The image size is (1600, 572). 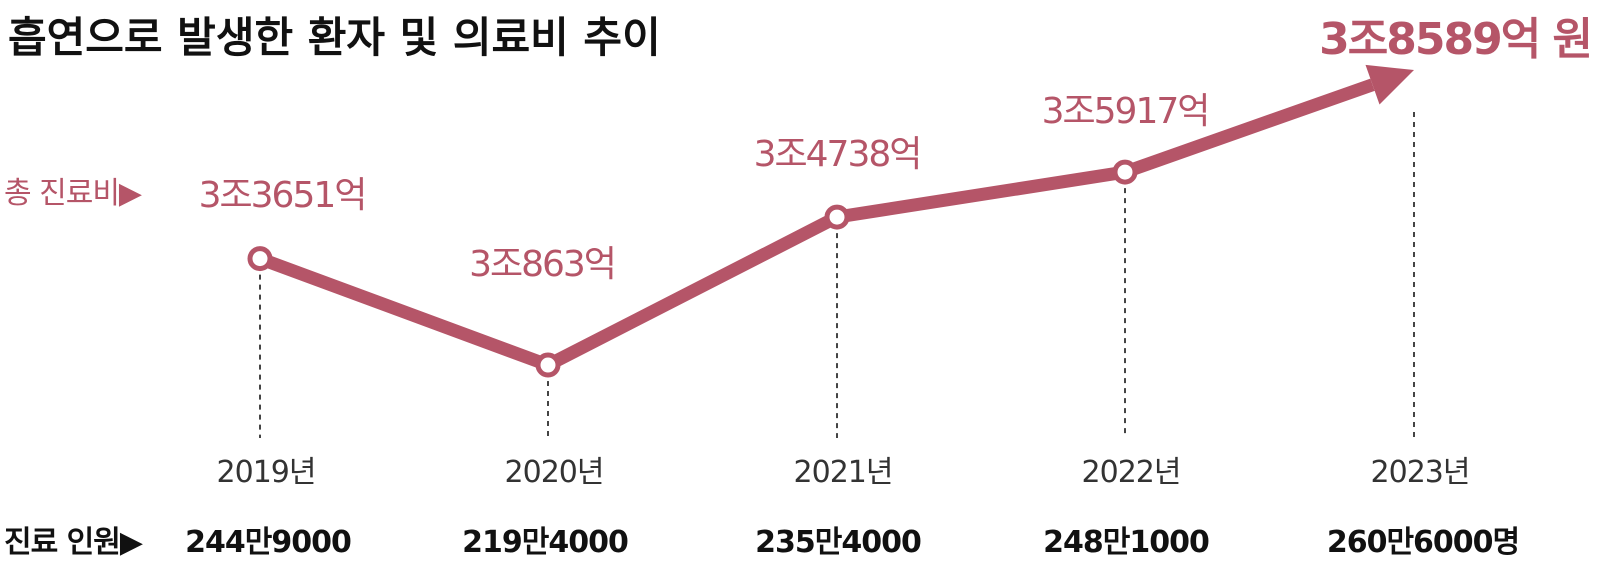 What do you see at coordinates (542, 264) in the screenshot?
I see `value-label-1: 3조863억` at bounding box center [542, 264].